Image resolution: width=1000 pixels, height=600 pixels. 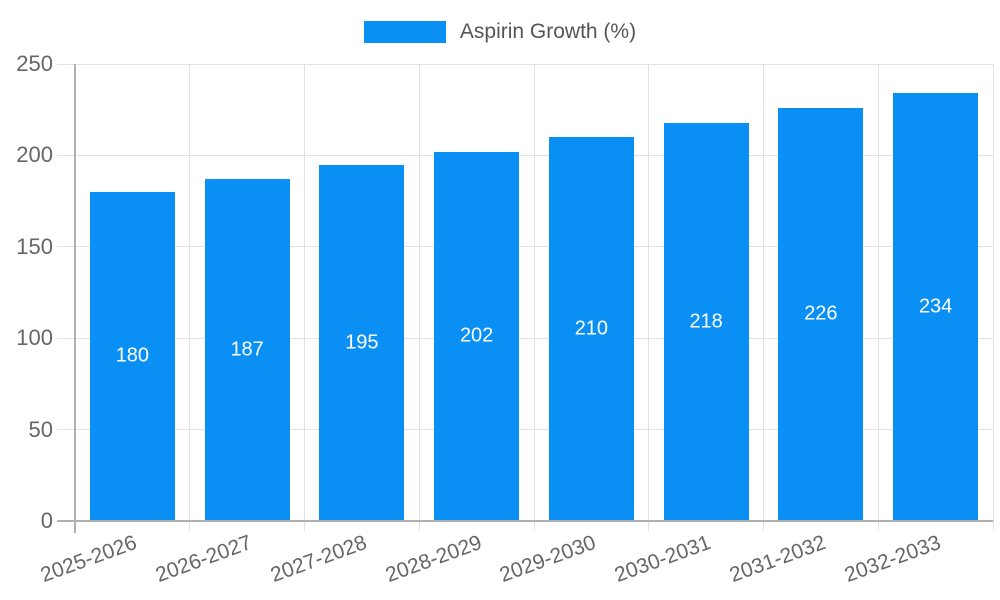 I want to click on x-tick-label: 2029-2030, so click(x=548, y=559).